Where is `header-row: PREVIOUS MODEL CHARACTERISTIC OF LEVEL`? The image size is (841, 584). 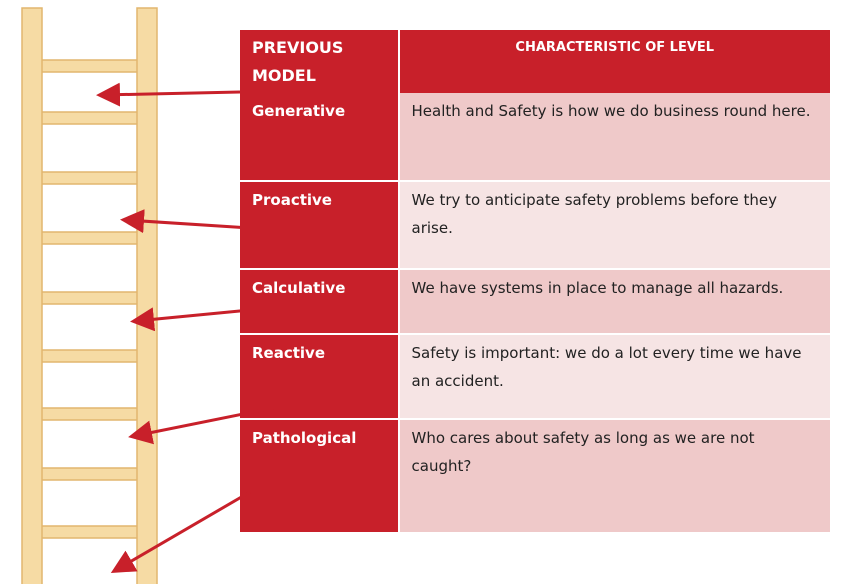
header-row: PREVIOUS MODEL CHARACTERISTIC OF LEVEL is located at coordinates (535, 61).